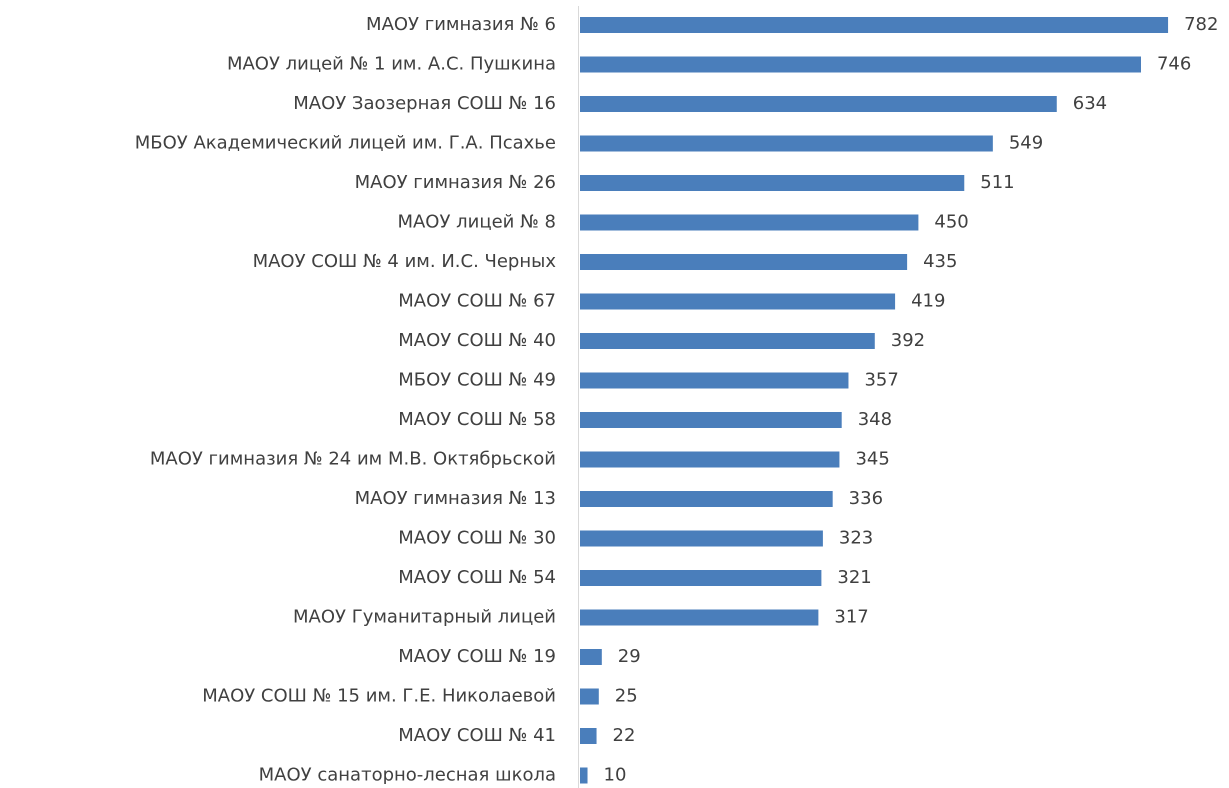  I want to click on category-label: МАОУ СОШ № 58, so click(477, 419).